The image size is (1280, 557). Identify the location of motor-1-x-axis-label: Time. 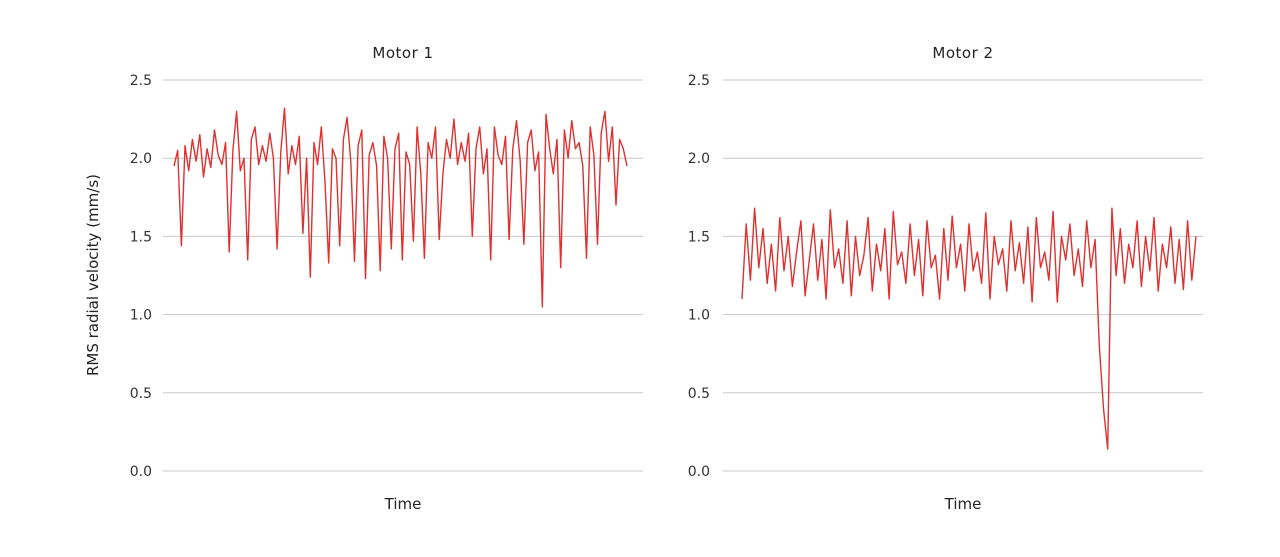
(403, 504).